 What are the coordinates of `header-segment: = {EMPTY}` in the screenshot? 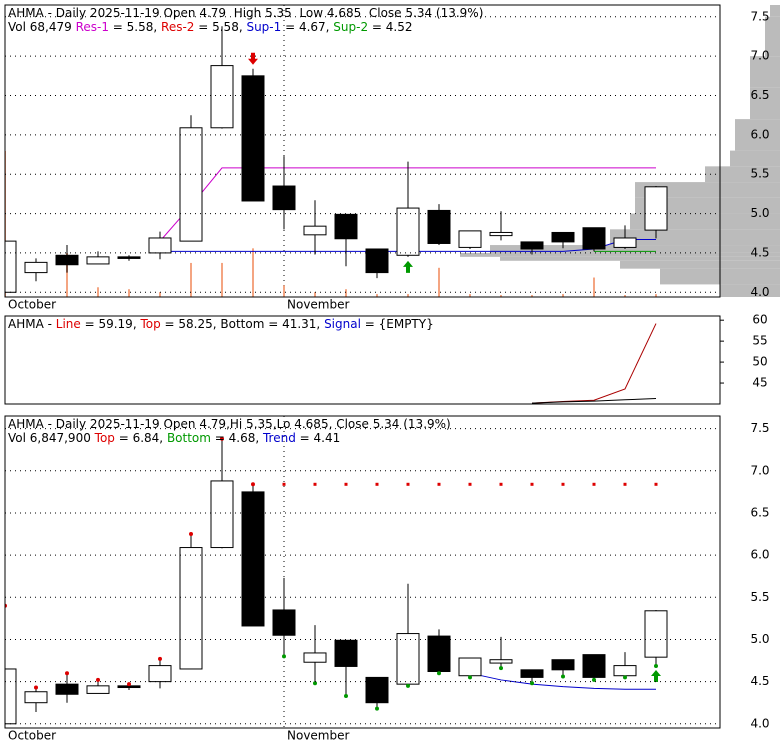 It's located at (397, 324).